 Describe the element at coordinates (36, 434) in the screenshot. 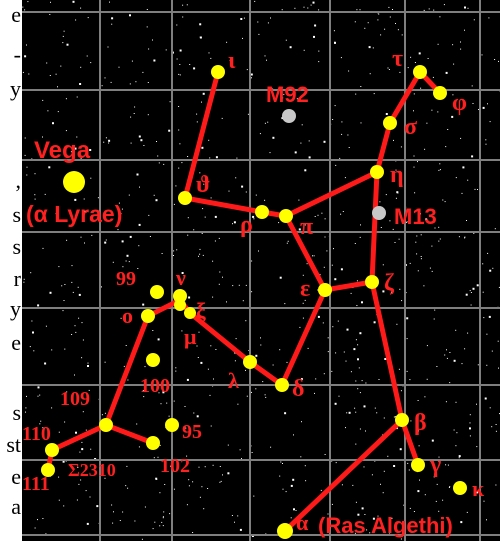

I see `star-label-110: 110` at that location.